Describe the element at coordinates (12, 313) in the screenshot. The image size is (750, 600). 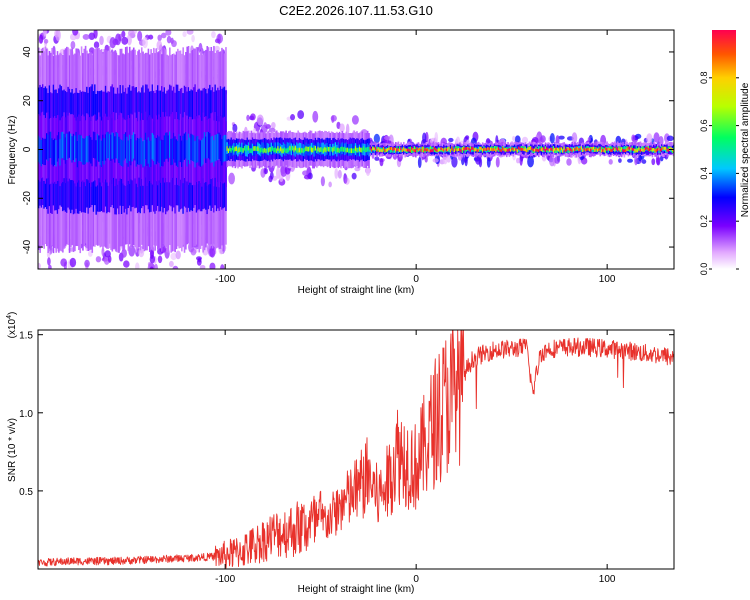
I see `y-scale-suffix: )` at that location.